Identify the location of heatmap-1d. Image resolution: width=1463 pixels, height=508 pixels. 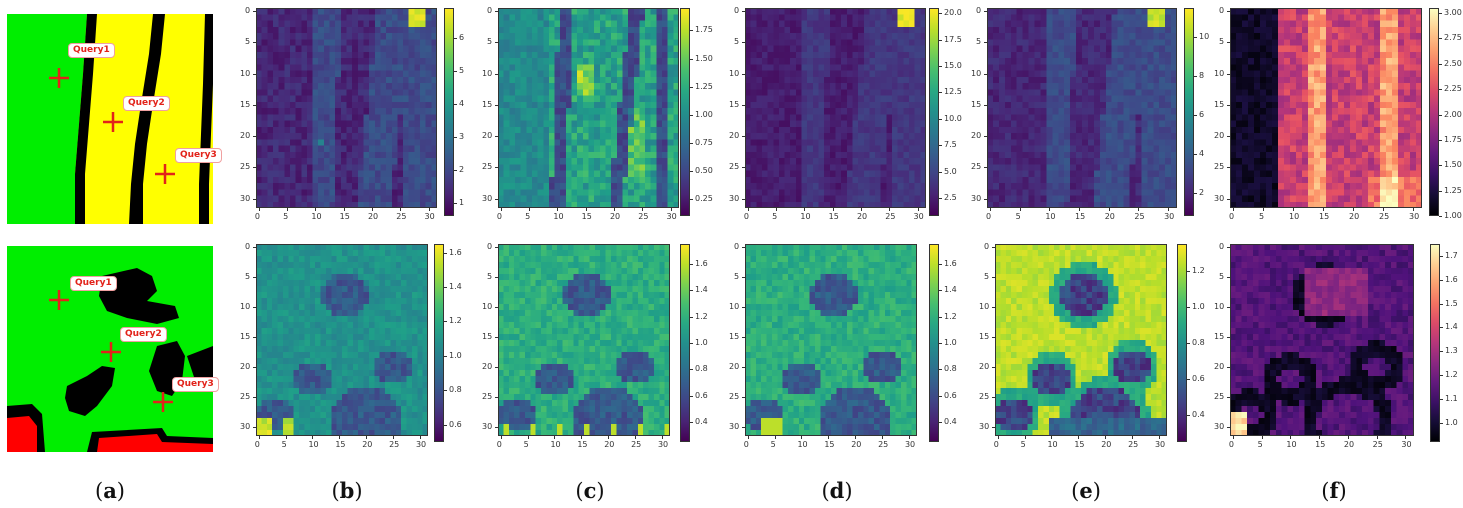
(835, 108).